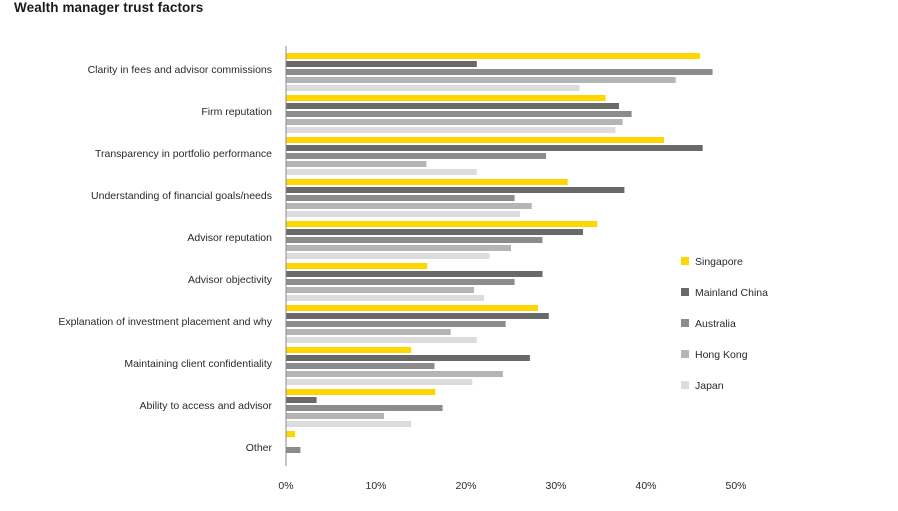 This screenshot has height=511, width=898. What do you see at coordinates (721, 355) in the screenshot?
I see `legend-label-hong-kong: Hong Kong` at bounding box center [721, 355].